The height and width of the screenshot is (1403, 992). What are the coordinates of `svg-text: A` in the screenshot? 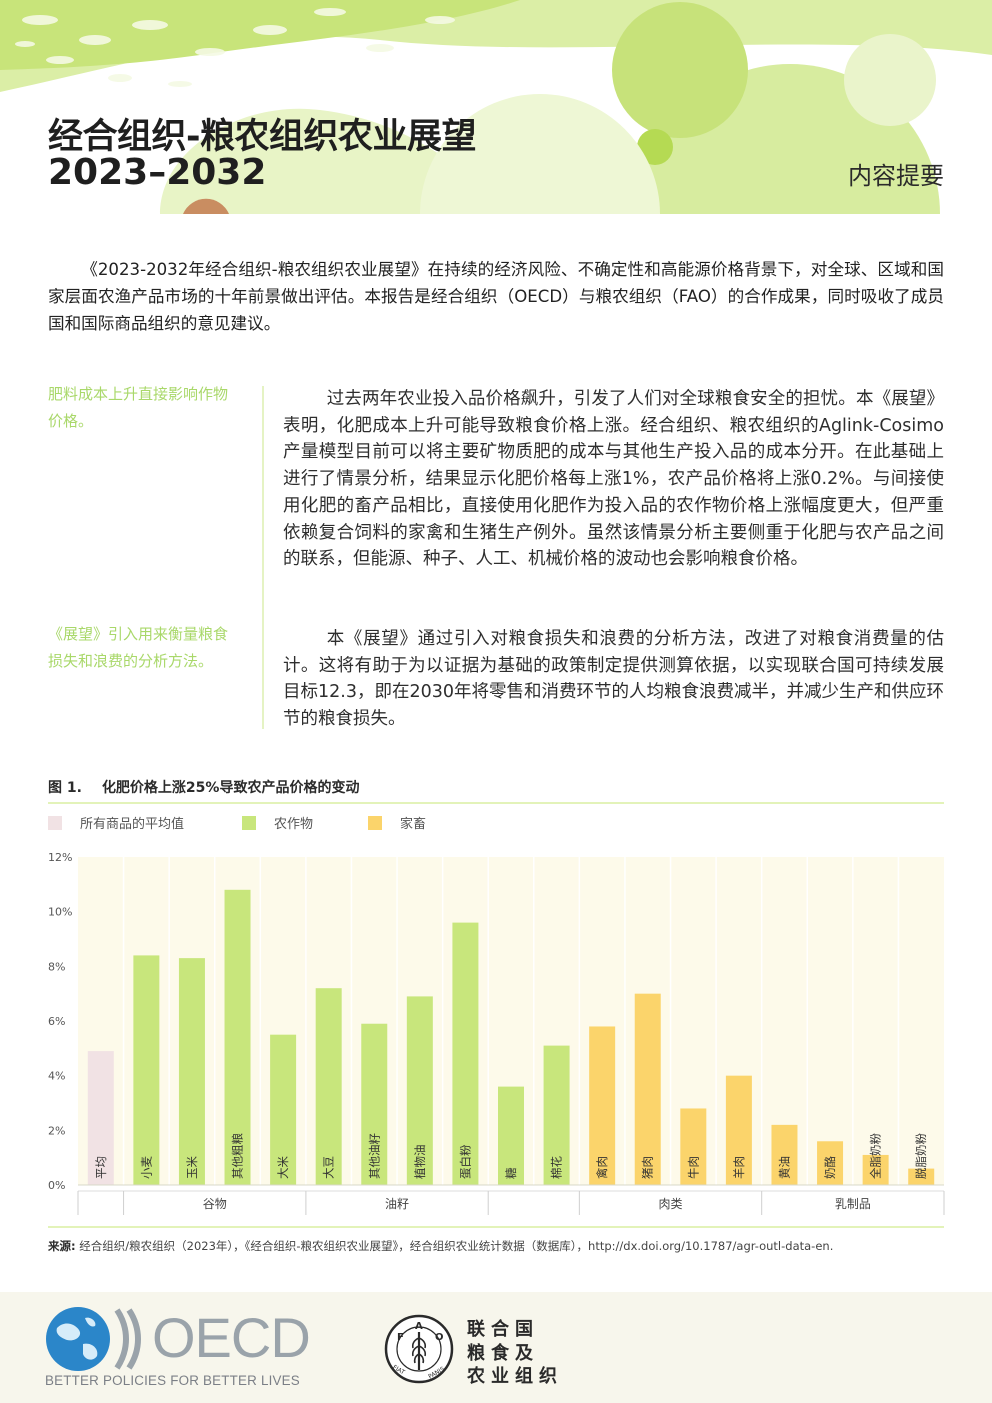 It's located at (419, 1326).